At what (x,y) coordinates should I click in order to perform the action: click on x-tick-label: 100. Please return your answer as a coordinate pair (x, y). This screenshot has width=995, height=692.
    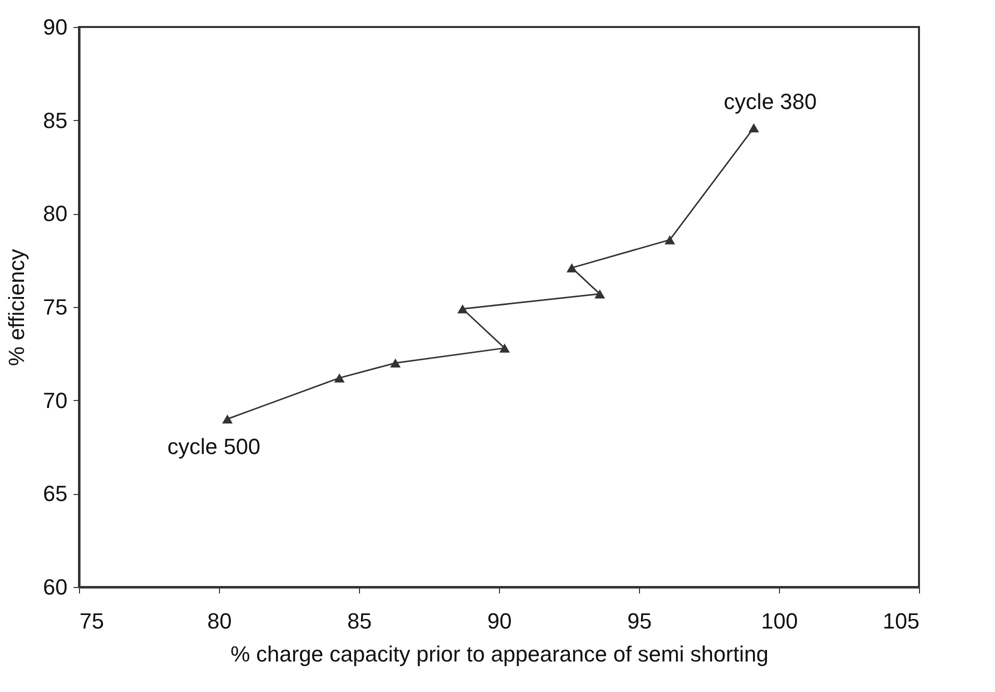
    Looking at the image, I should click on (779, 621).